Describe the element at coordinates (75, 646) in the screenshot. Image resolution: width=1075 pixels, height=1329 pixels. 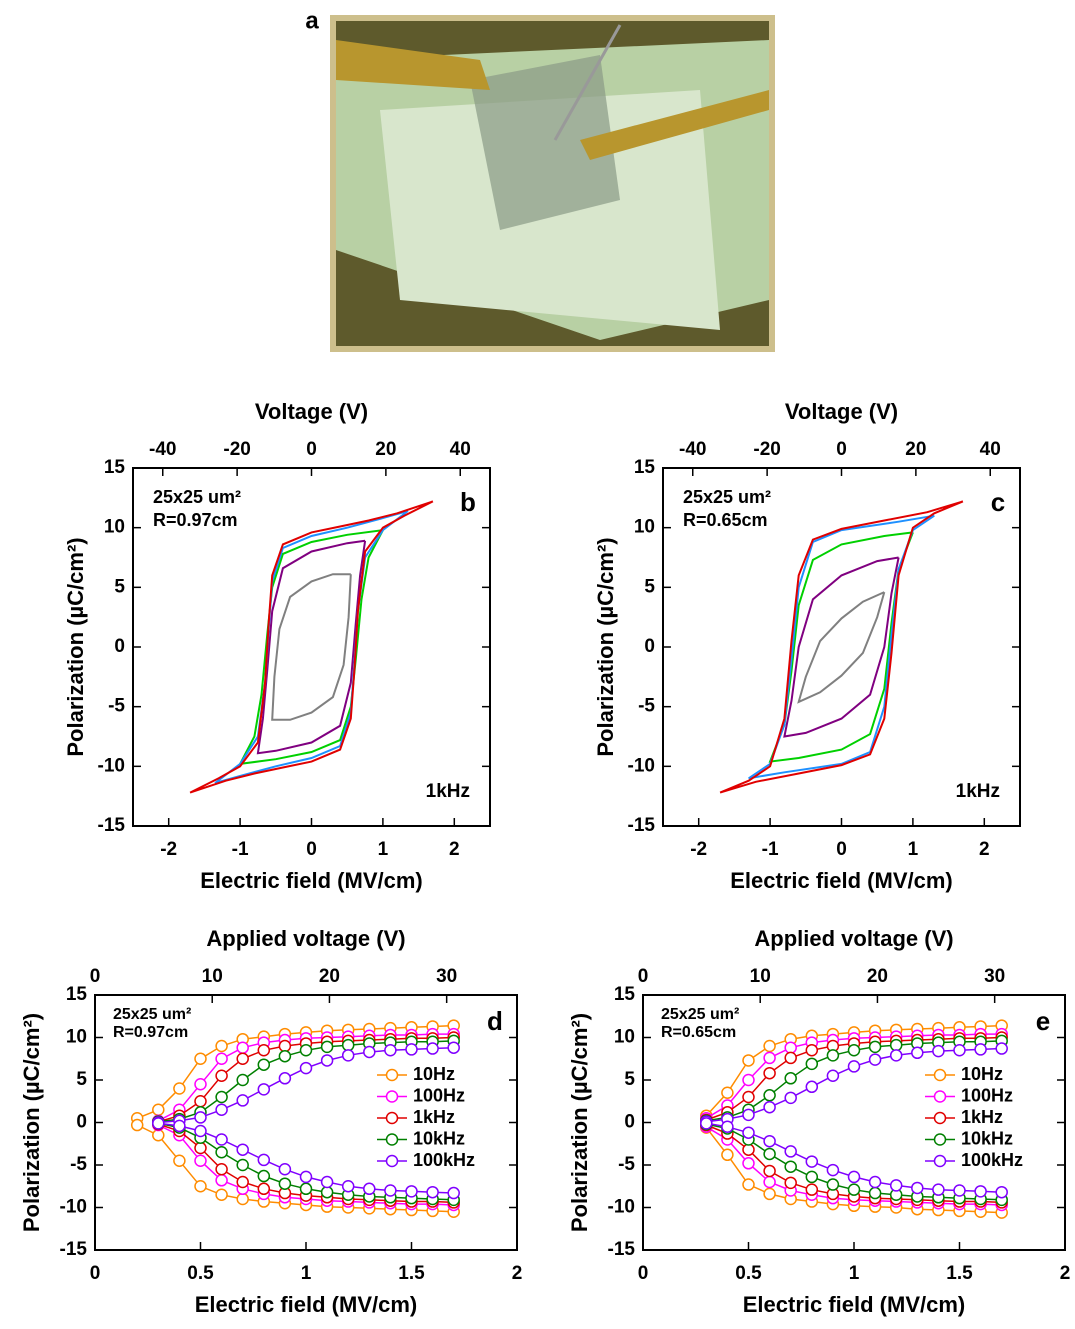
I see `y-axis-title: Polarization (µC/cm²)` at that location.